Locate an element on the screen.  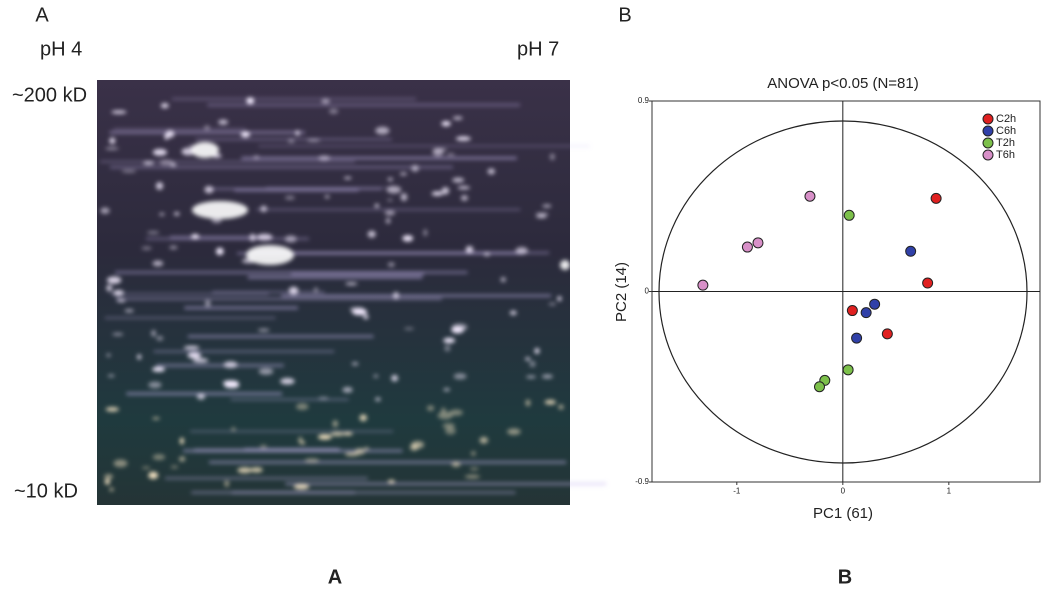
legend-label: T6h is located at coordinates (1005, 155).